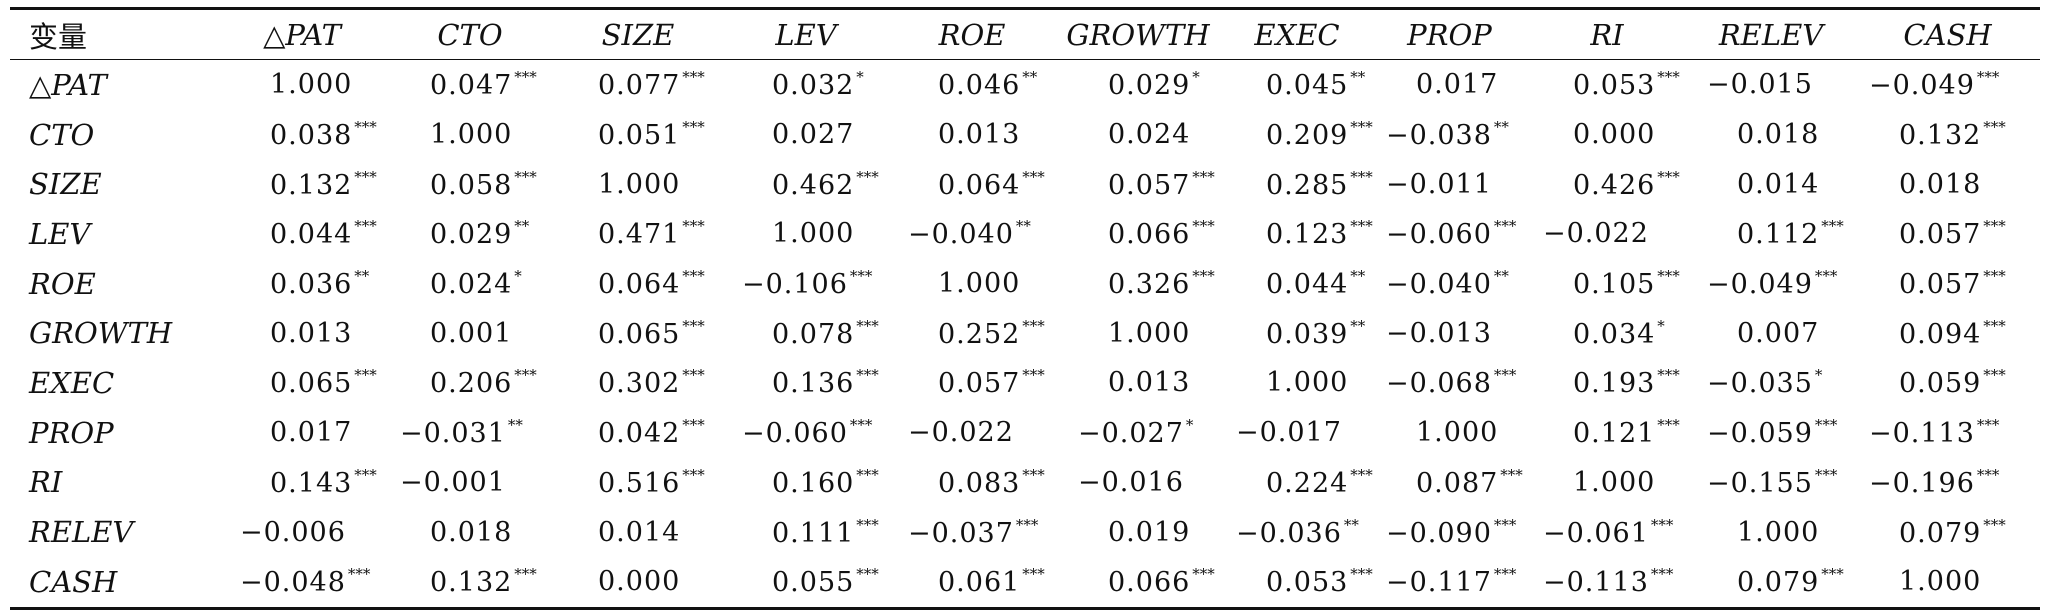 The image size is (2048, 610). What do you see at coordinates (470, 284) in the screenshot?
I see `table-cell: 0.024 *` at bounding box center [470, 284].